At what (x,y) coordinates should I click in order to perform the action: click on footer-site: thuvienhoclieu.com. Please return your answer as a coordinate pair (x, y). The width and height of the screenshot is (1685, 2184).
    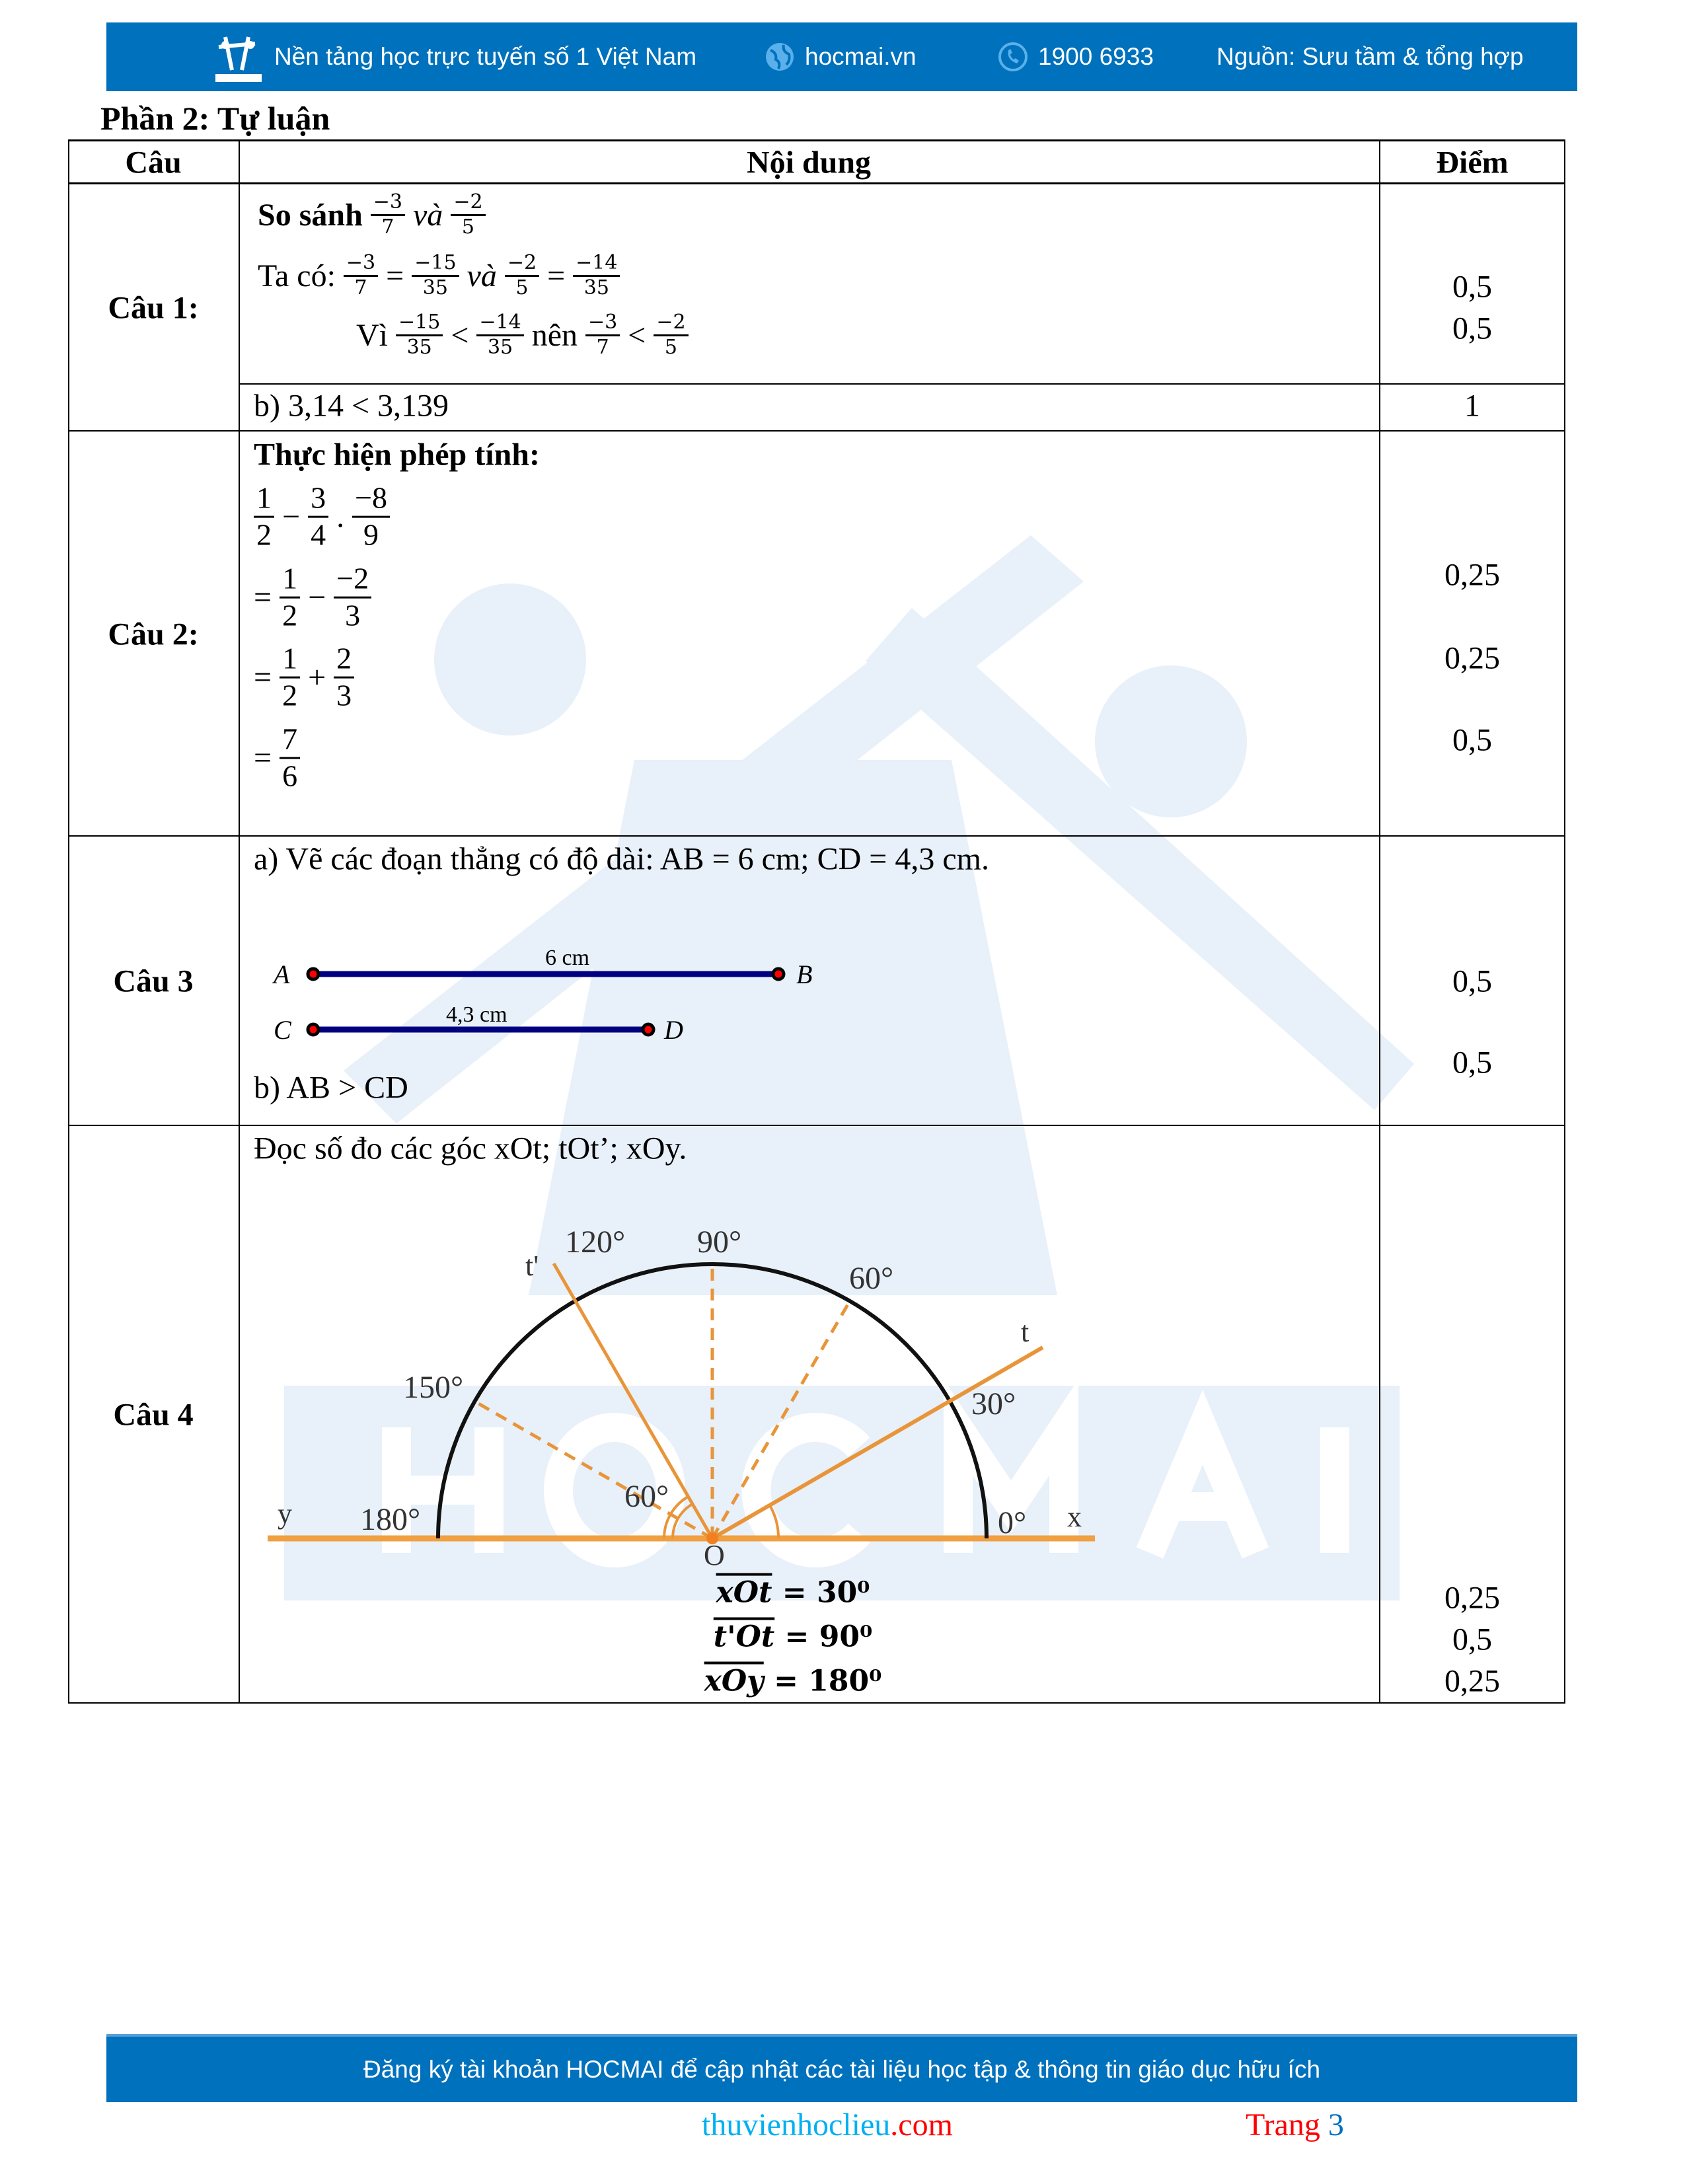
    Looking at the image, I should click on (828, 2125).